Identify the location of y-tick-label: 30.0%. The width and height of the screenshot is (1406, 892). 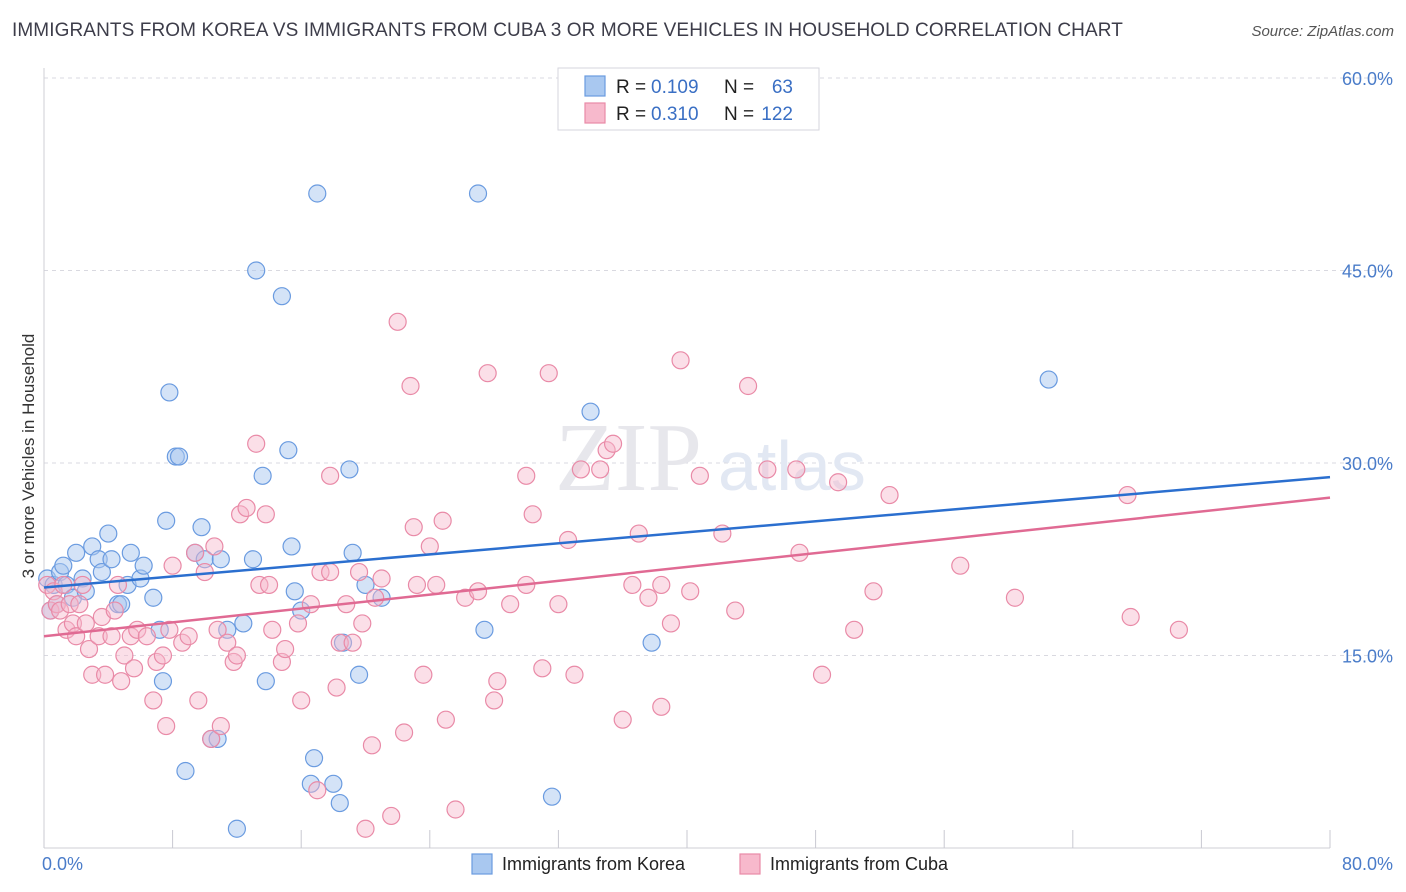
(1367, 464).